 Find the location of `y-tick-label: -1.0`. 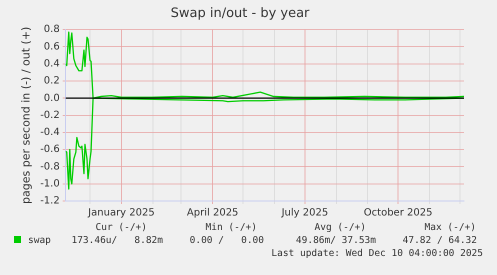

y-tick-label: -1.0 is located at coordinates (50, 184).